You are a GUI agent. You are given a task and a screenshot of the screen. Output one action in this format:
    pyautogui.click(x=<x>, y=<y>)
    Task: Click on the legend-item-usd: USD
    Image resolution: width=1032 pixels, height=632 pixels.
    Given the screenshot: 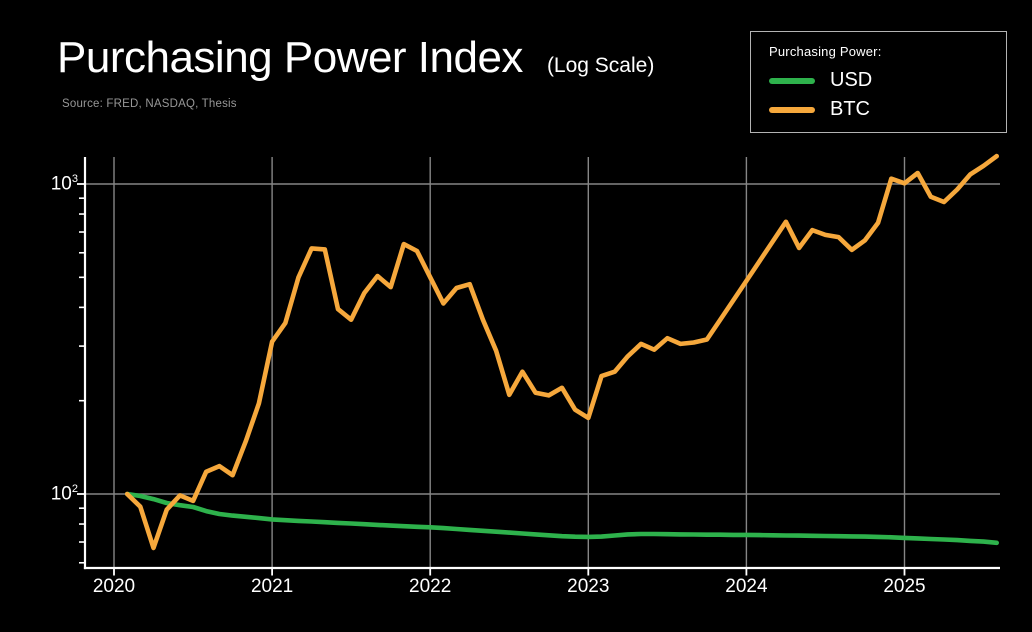 What is the action you would take?
    pyautogui.click(x=878, y=80)
    